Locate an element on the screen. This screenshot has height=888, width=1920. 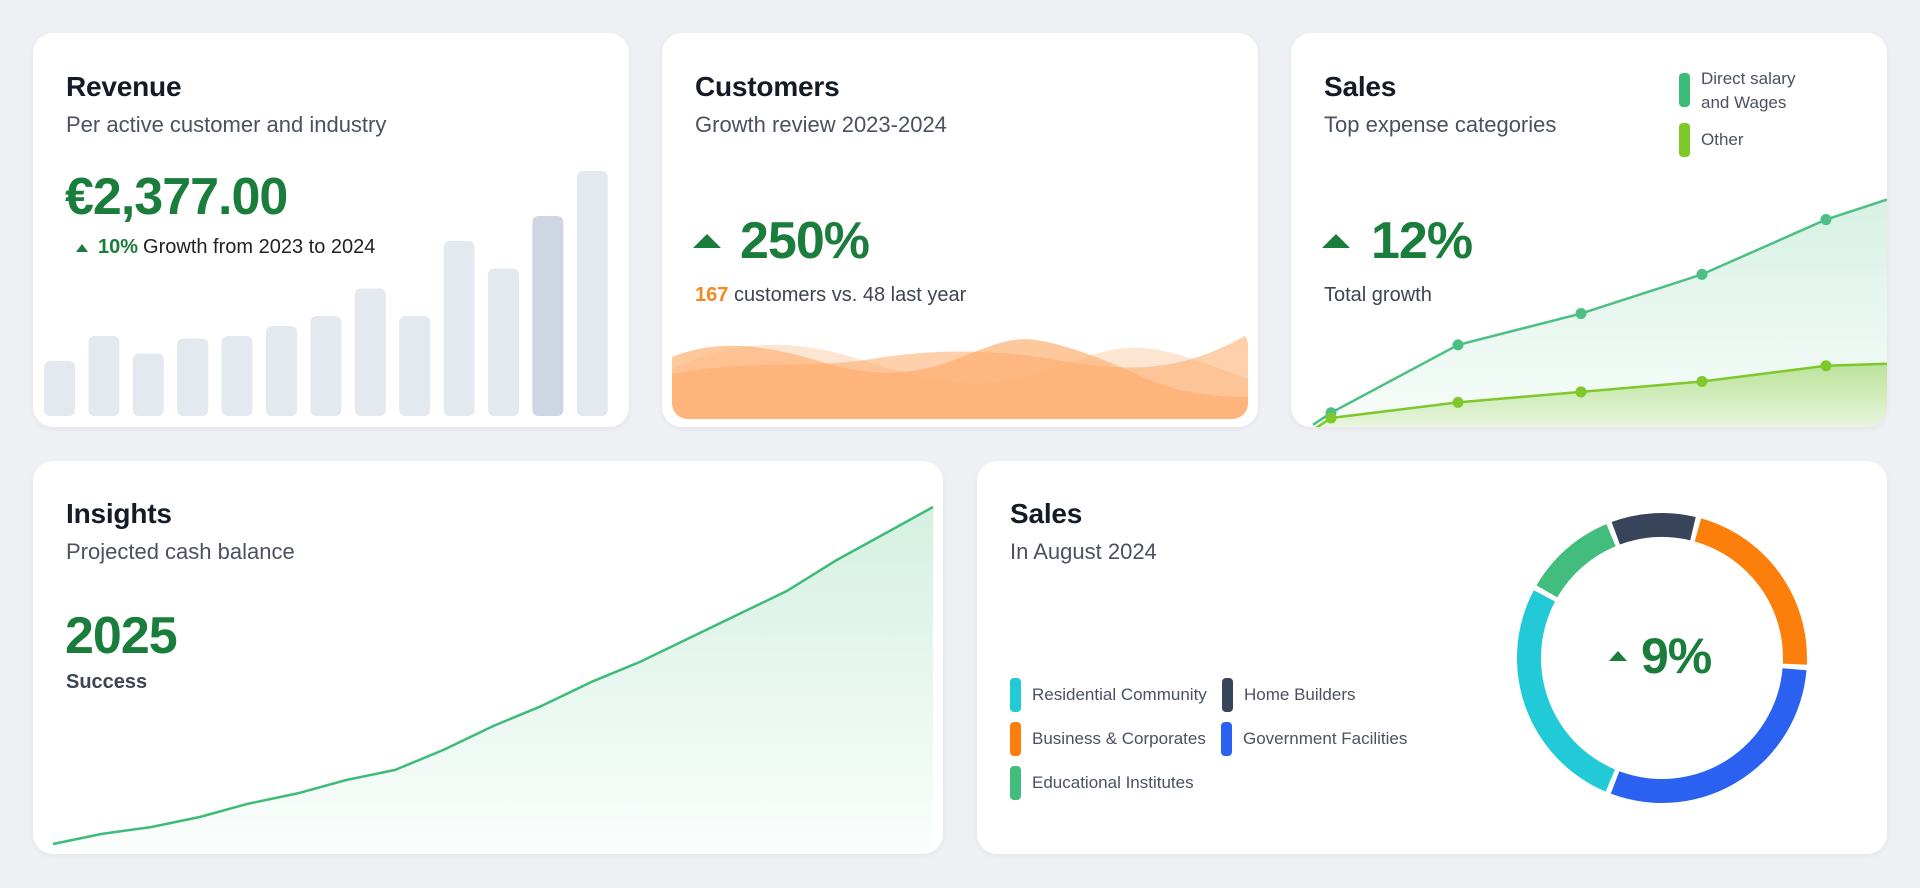
legend-label: Business & Corporates is located at coordinates (1119, 738).